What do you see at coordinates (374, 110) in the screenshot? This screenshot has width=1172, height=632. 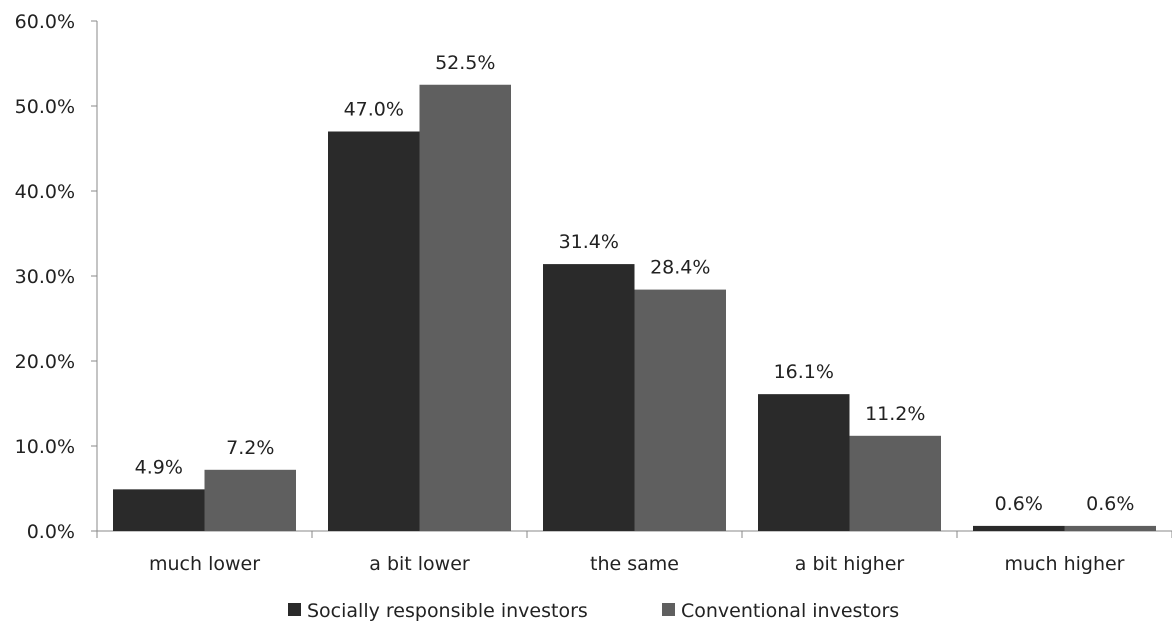 I see `data-label: 47.0%` at bounding box center [374, 110].